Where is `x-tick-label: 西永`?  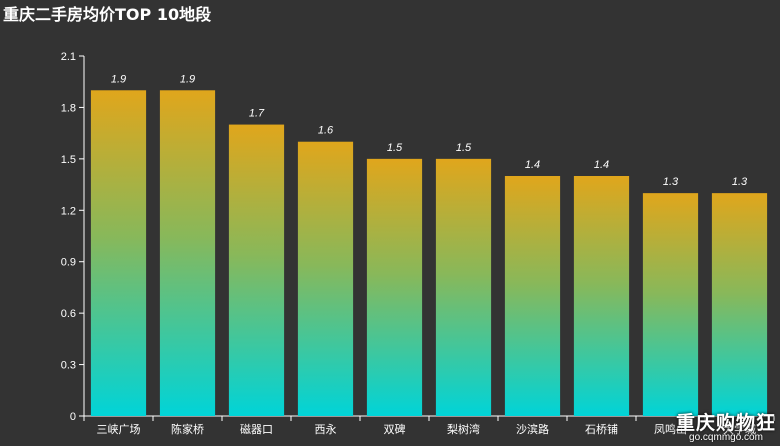
x-tick-label: 西永 is located at coordinates (326, 429).